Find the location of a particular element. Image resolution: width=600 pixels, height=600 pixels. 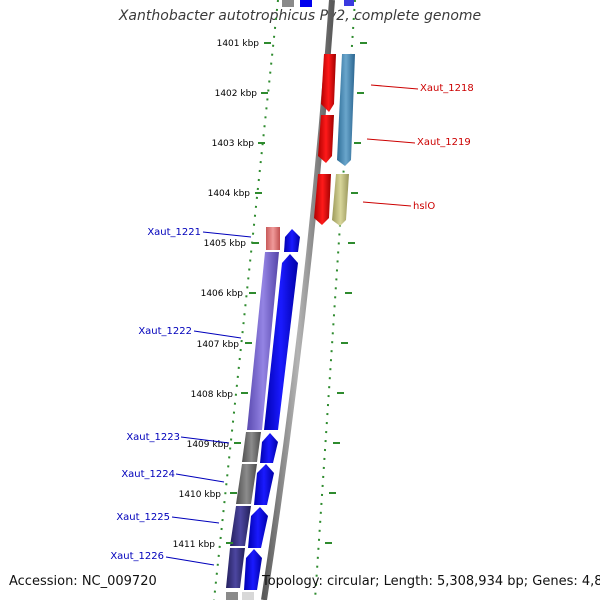

gene-label-xaut-1224: Xaut_1224 is located at coordinates (148, 474).